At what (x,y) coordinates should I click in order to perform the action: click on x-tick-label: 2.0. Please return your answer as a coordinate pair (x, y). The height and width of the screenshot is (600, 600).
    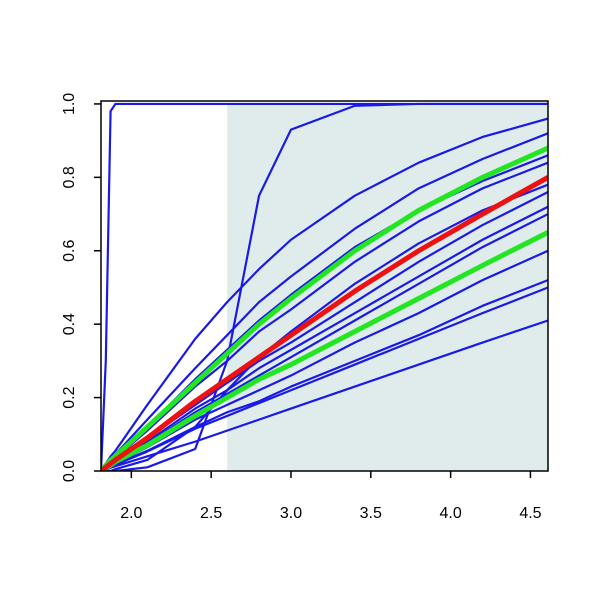
    Looking at the image, I should click on (131, 513).